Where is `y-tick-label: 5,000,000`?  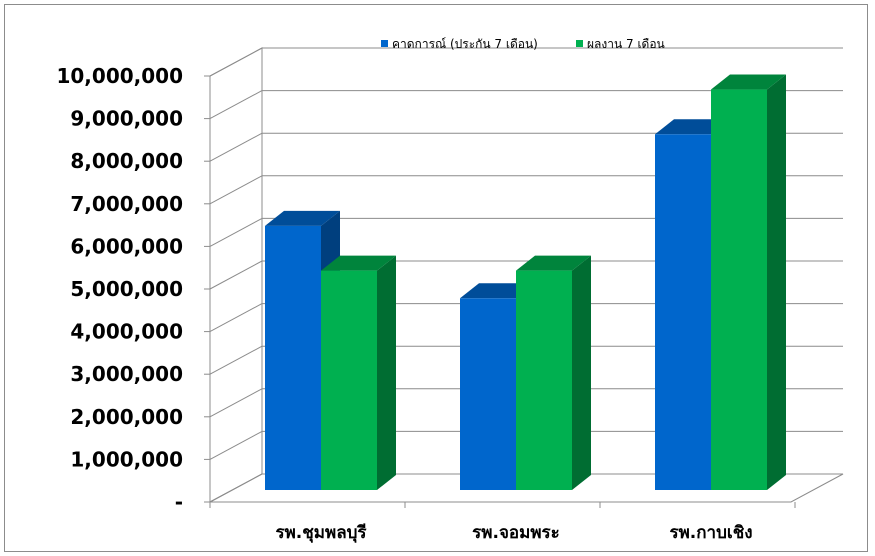
y-tick-label: 5,000,000 is located at coordinates (126, 289).